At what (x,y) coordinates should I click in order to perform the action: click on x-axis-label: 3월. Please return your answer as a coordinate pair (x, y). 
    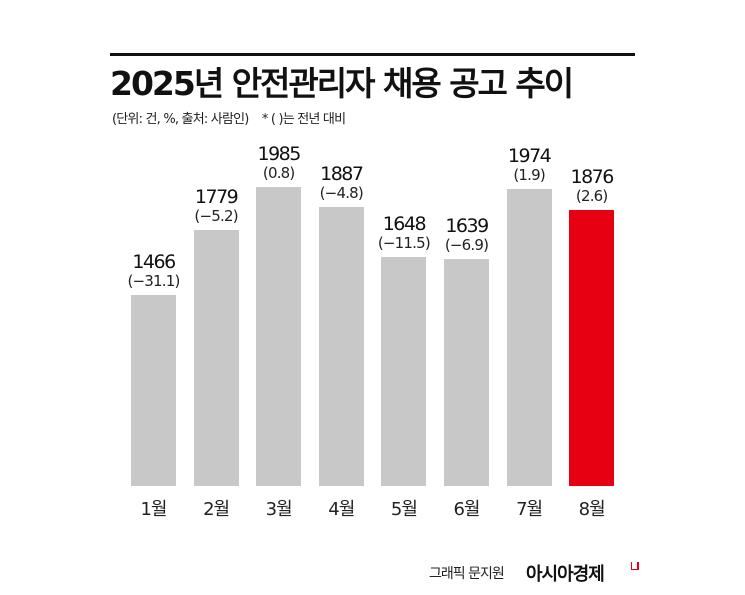
    Looking at the image, I should click on (279, 509).